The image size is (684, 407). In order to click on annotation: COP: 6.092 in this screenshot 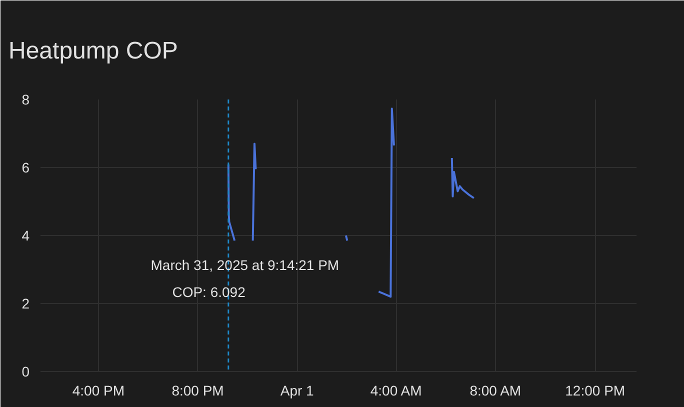, I will do `click(209, 292)`.